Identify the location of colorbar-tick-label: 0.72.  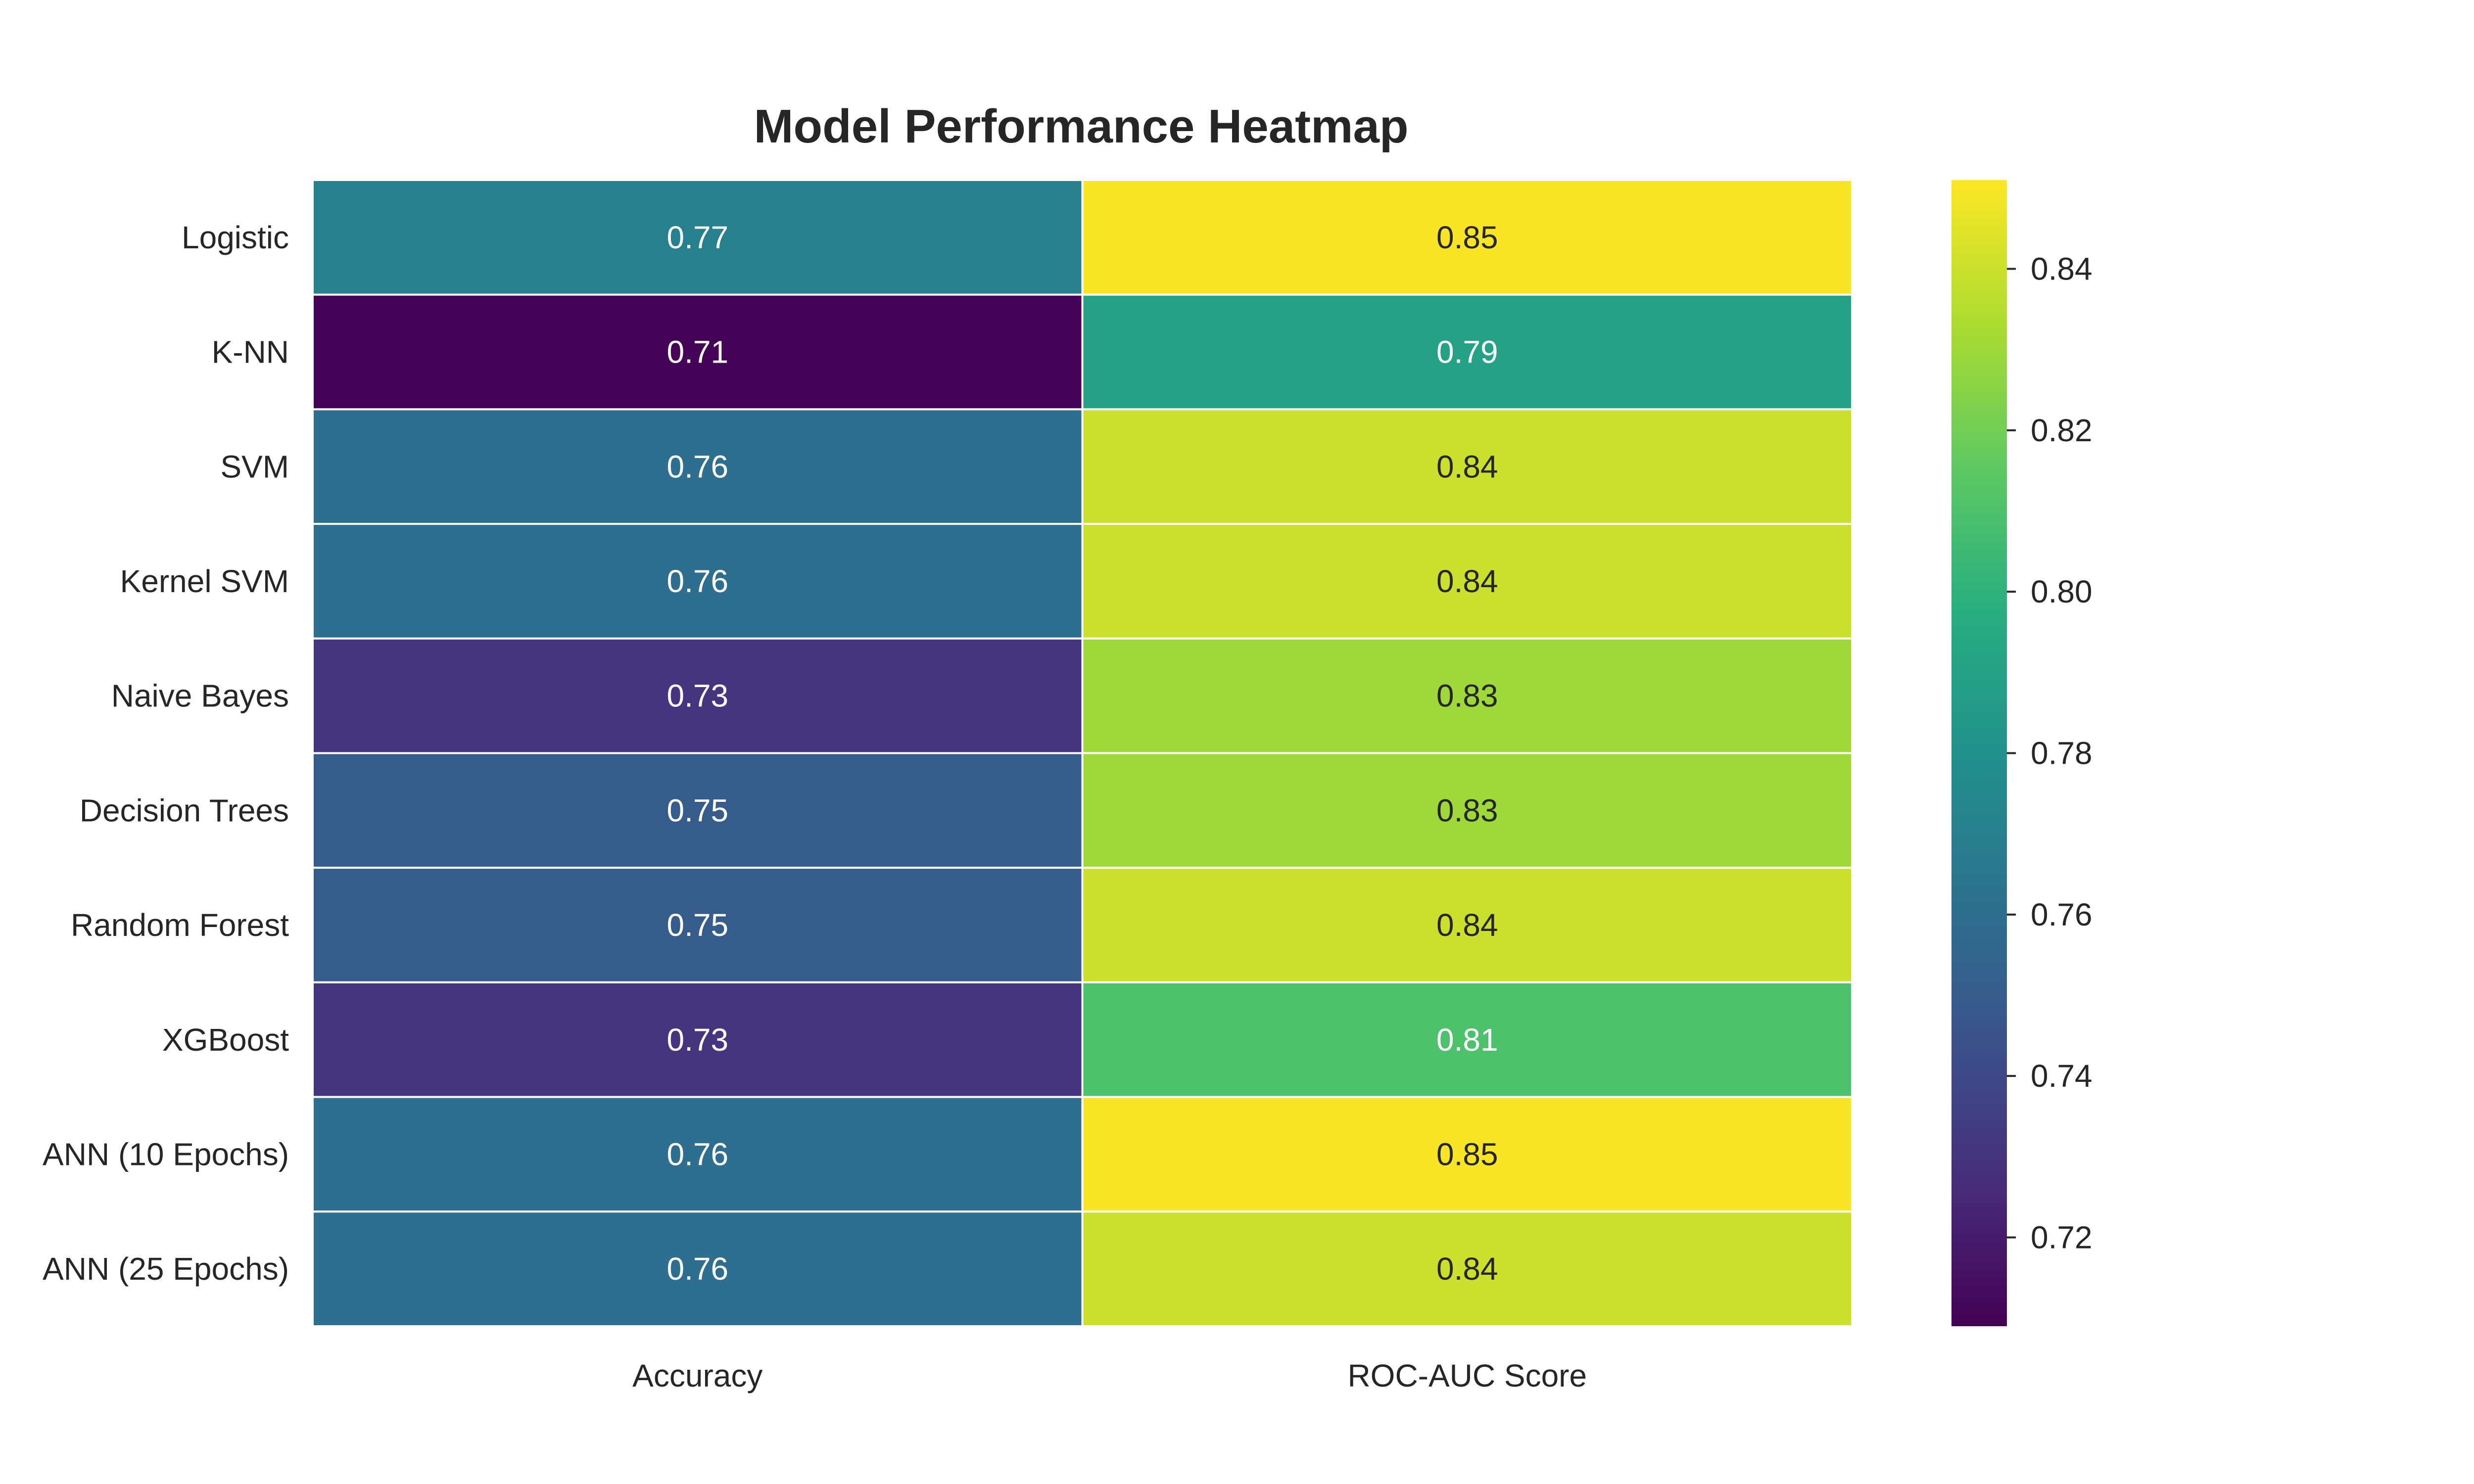
(2062, 1237).